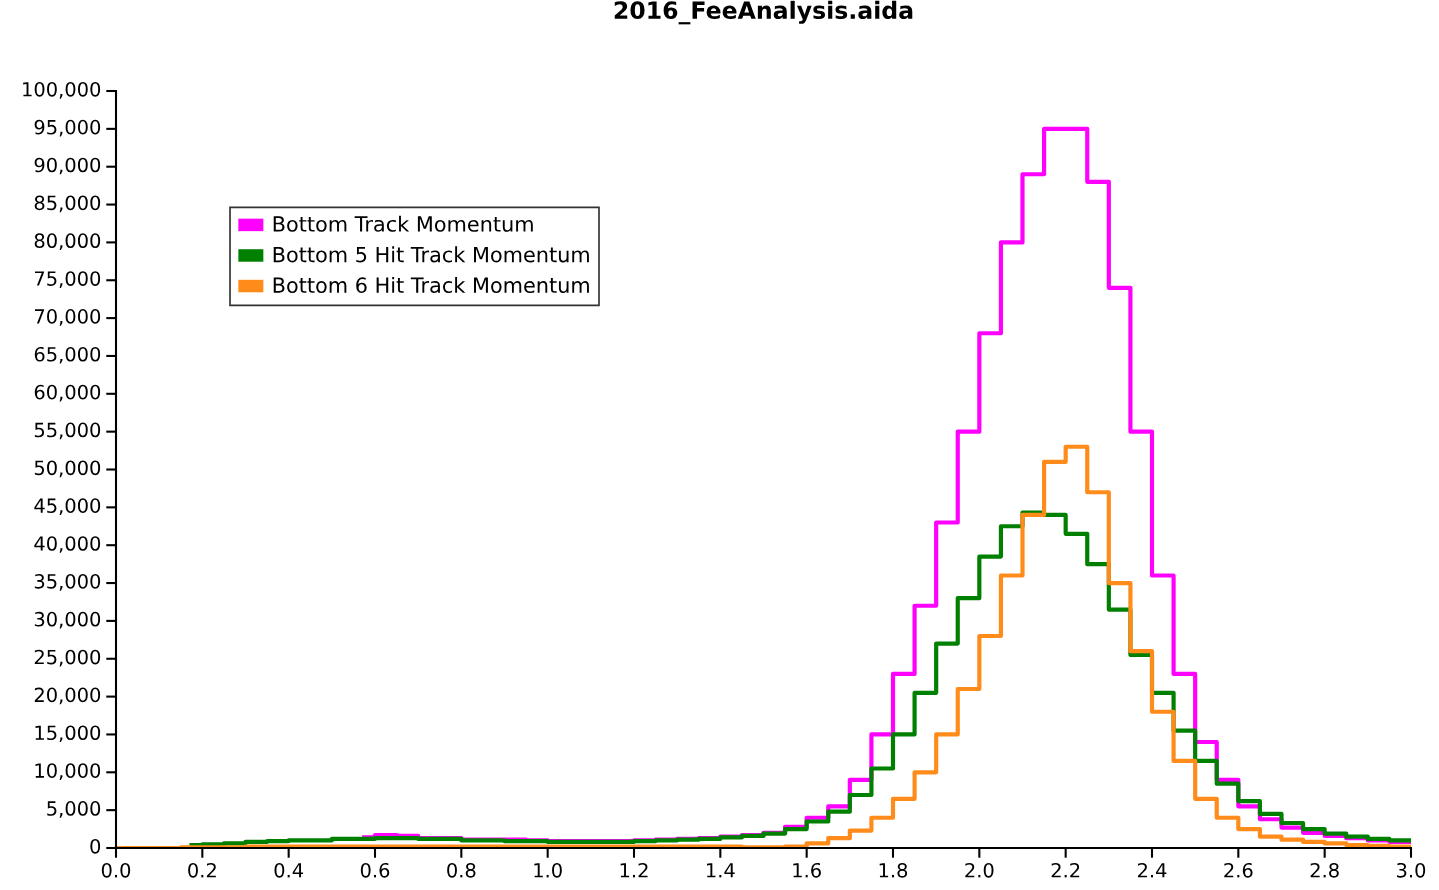 Image resolution: width=1439 pixels, height=890 pixels. Describe the element at coordinates (67, 620) in the screenshot. I see `y-tick-label: 30,000` at that location.